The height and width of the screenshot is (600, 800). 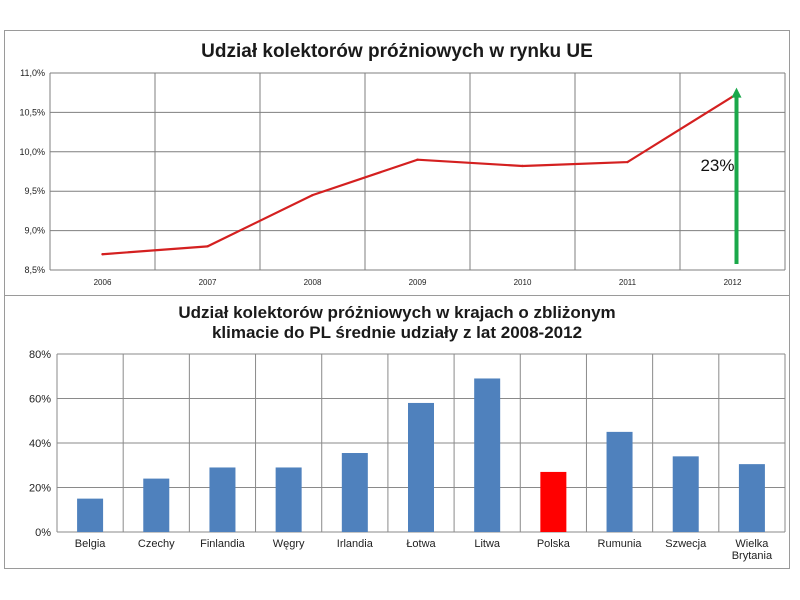 What do you see at coordinates (103, 282) in the screenshot?
I see `x-tick-label: 2006` at bounding box center [103, 282].